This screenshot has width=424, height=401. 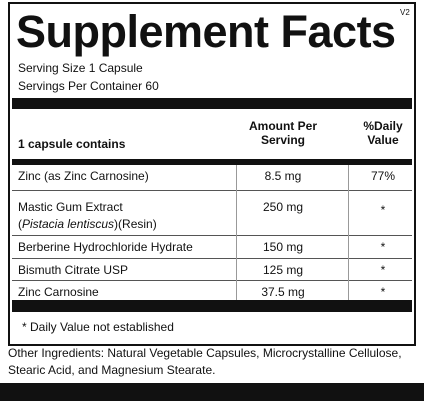 I want to click on row-name: Berberine Hydrochloride Hydrate, so click(x=105, y=247).